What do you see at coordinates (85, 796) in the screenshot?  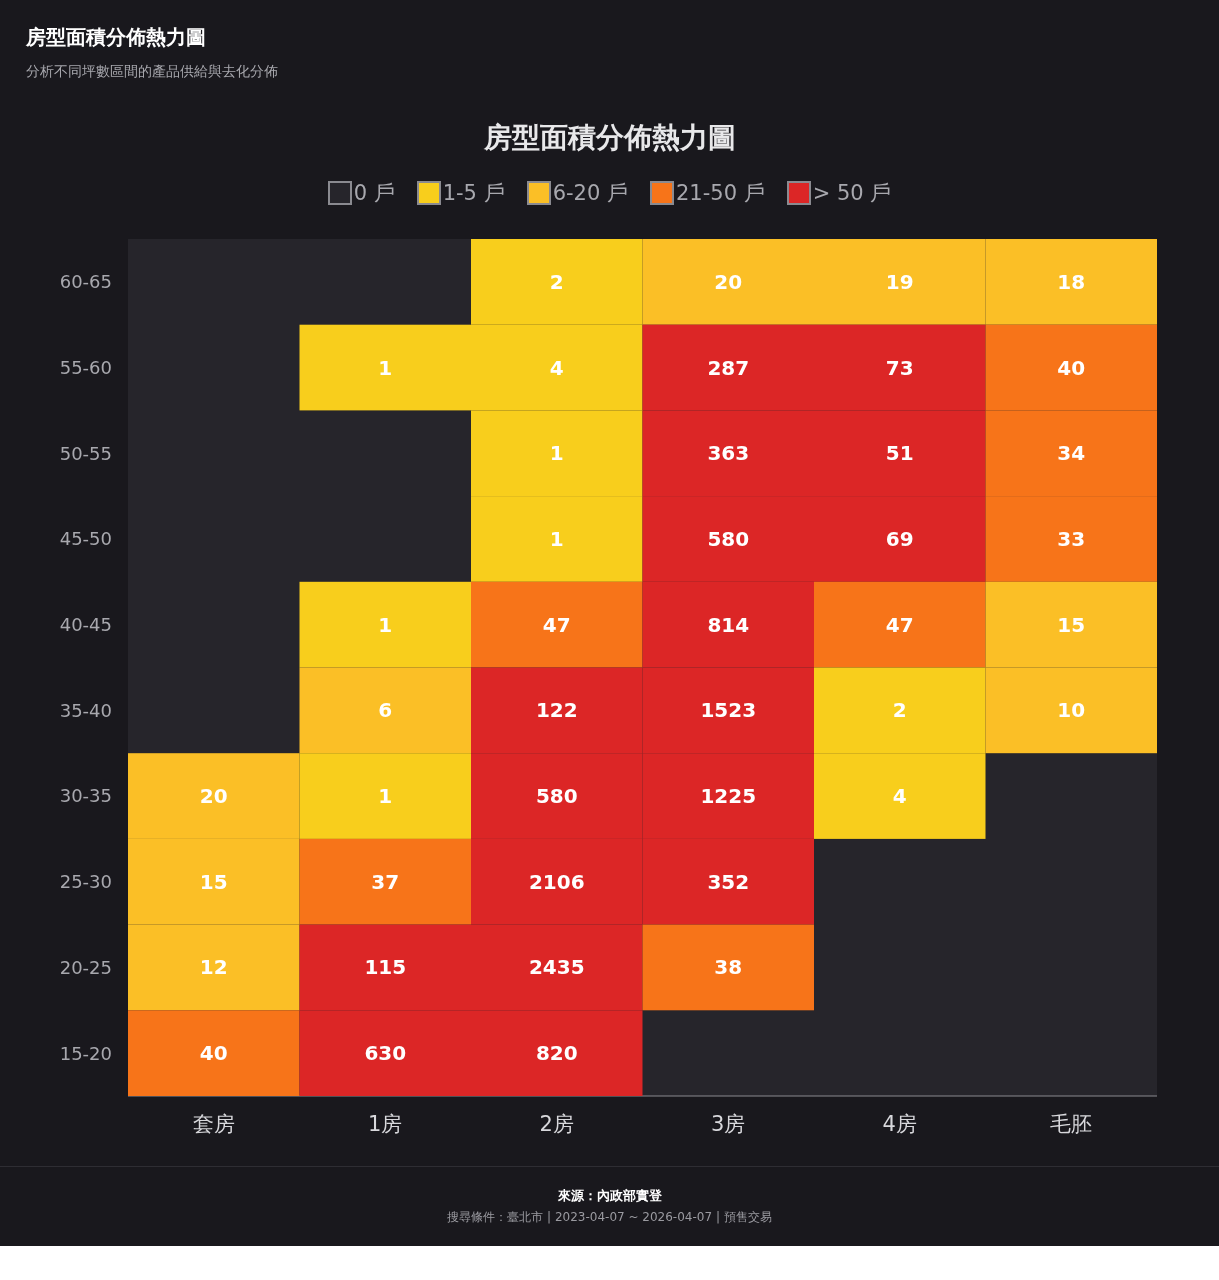 I see `y-tick-label: 30-35` at bounding box center [85, 796].